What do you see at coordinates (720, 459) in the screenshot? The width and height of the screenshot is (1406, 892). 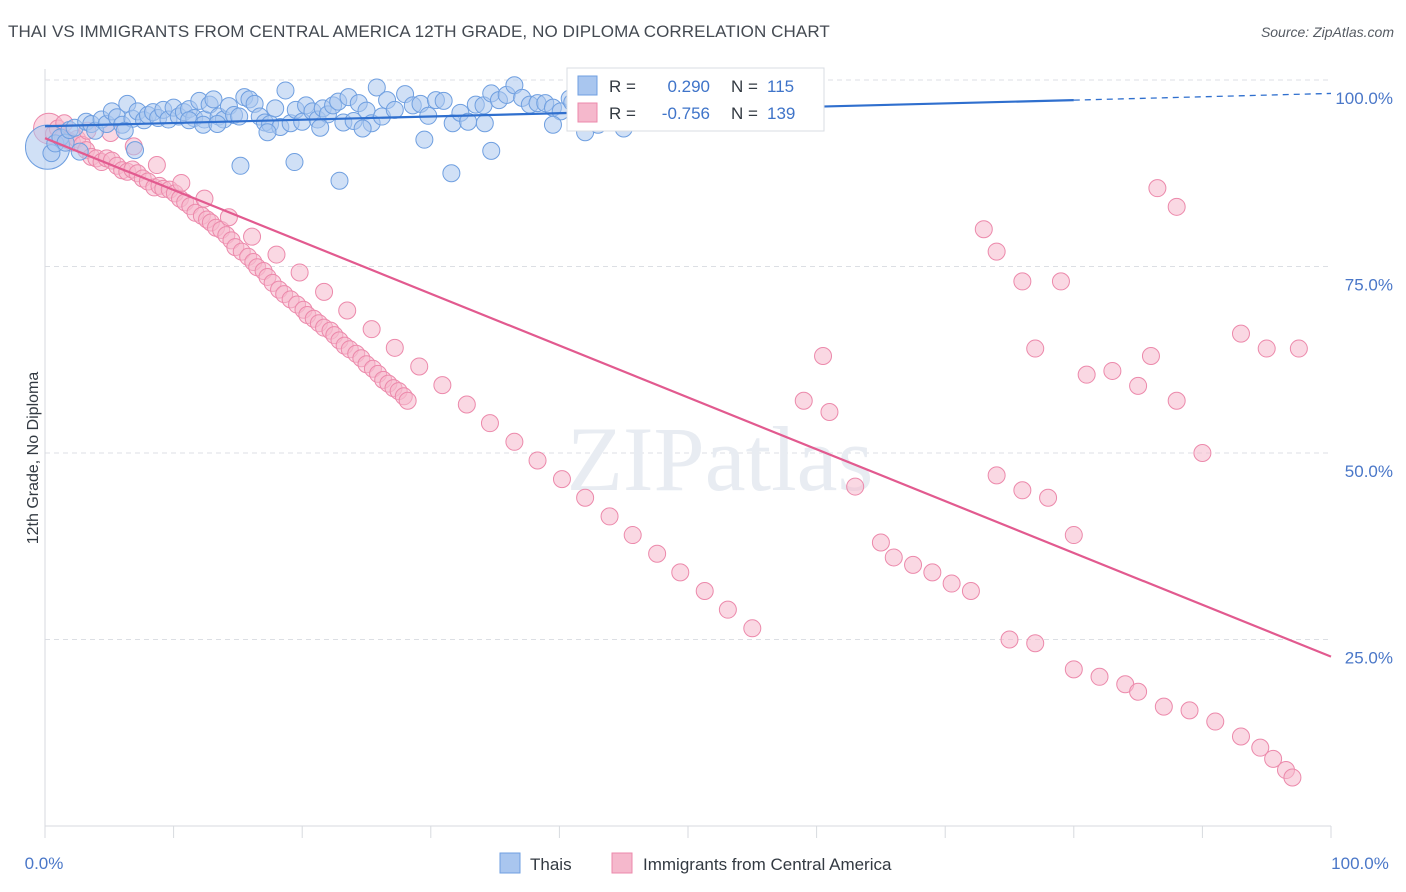 I see `watermark: ZIPatlas` at bounding box center [720, 459].